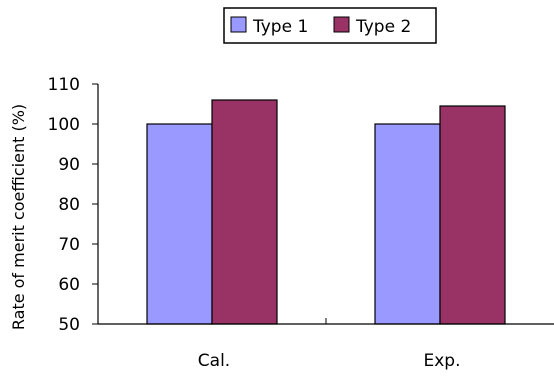  Describe the element at coordinates (69, 165) in the screenshot. I see `y-tick-label: 90` at that location.